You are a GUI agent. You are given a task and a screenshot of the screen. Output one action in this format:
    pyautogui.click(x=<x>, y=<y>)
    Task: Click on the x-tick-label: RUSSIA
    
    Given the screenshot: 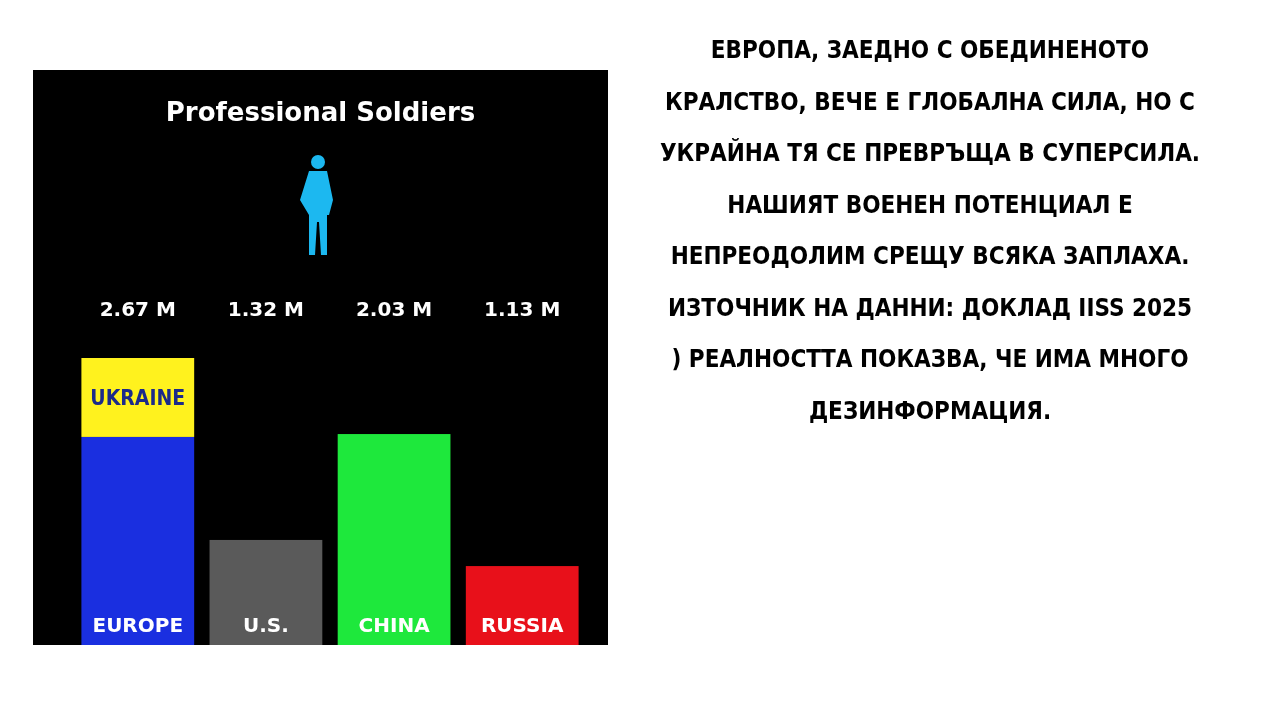 What is the action you would take?
    pyautogui.click(x=522, y=625)
    